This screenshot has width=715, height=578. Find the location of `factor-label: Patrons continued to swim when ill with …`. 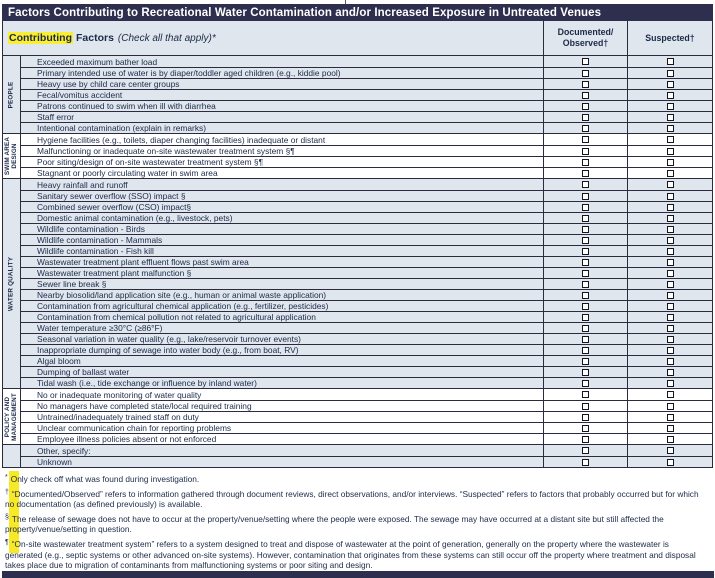

factor-label: Patrons continued to swim when ill with … is located at coordinates (126, 106).